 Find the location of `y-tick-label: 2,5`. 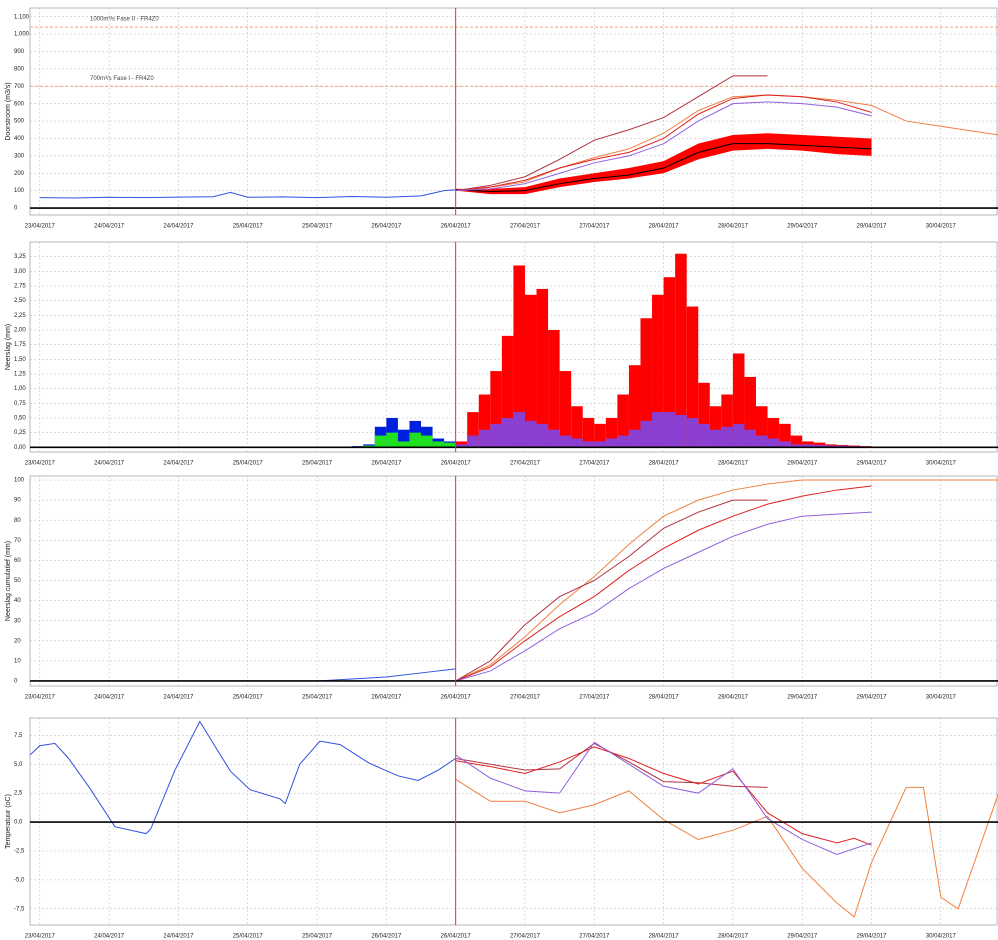

y-tick-label: 2,5 is located at coordinates (18, 794).